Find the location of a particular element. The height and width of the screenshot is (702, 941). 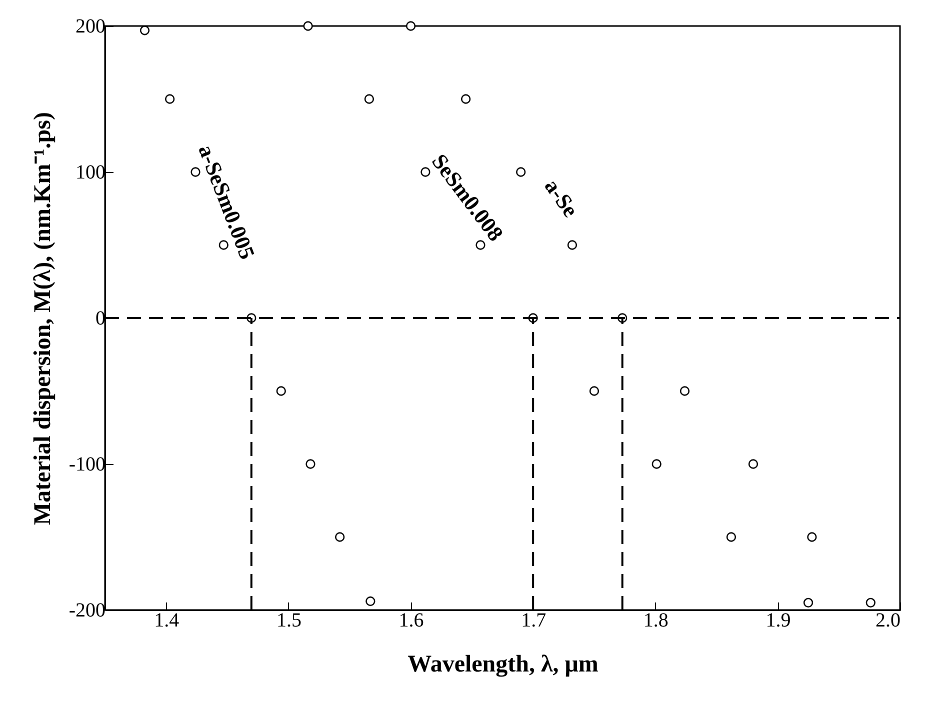

y-axis-title: Material dispersion, M(λ), (nm.Km⁻¹.ps) is located at coordinates (43, 318).